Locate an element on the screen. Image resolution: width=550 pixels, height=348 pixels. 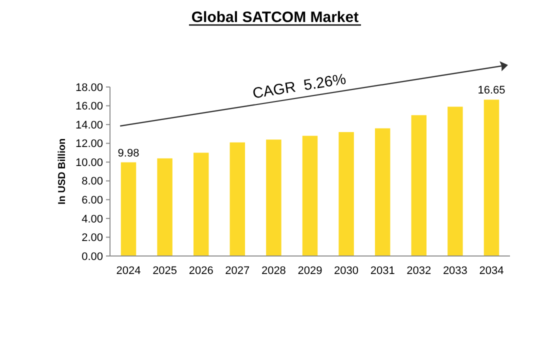
chart-title: Global SATCOM Market is located at coordinates (275, 17).